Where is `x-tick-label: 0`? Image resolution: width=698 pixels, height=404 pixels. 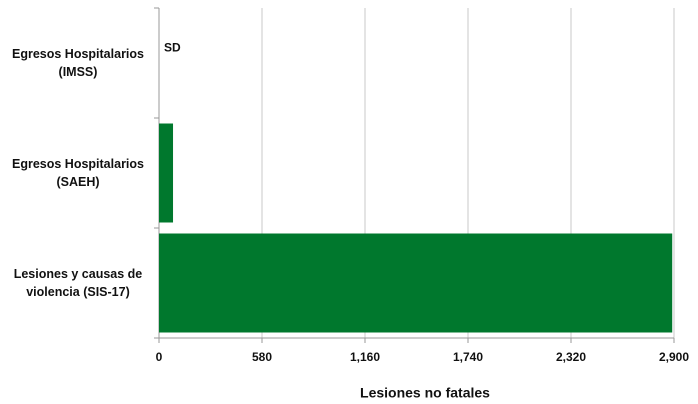 x-tick-label: 0 is located at coordinates (159, 357).